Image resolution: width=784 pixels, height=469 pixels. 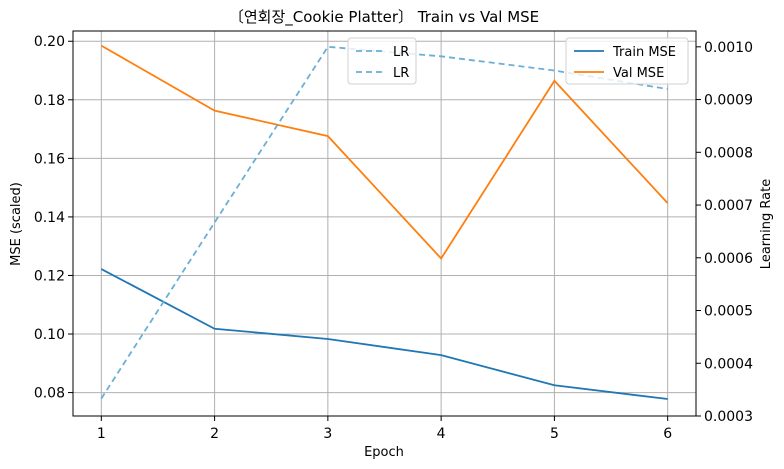 What do you see at coordinates (766, 224) in the screenshot?
I see `y2-axis-label: Learning Rate` at bounding box center [766, 224].